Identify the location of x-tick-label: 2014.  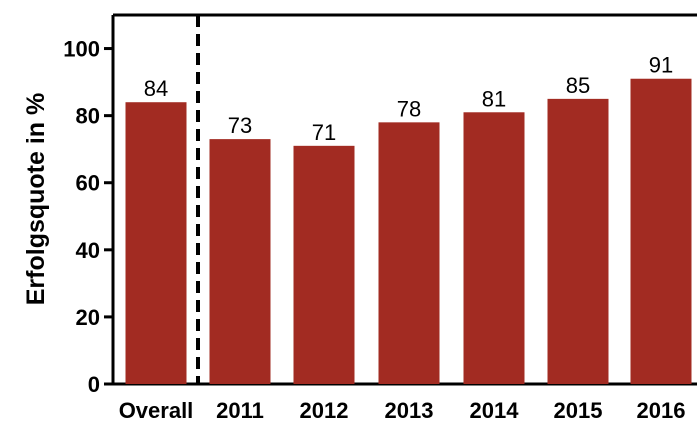
(495, 410).